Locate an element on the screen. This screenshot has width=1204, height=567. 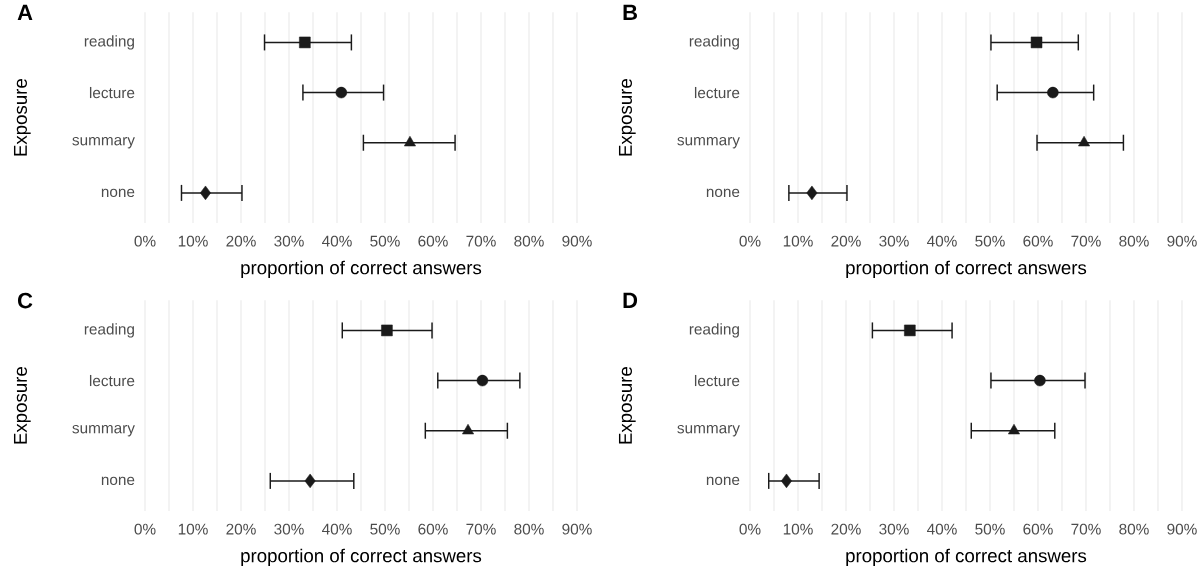
chart-title: D is located at coordinates (630, 300).